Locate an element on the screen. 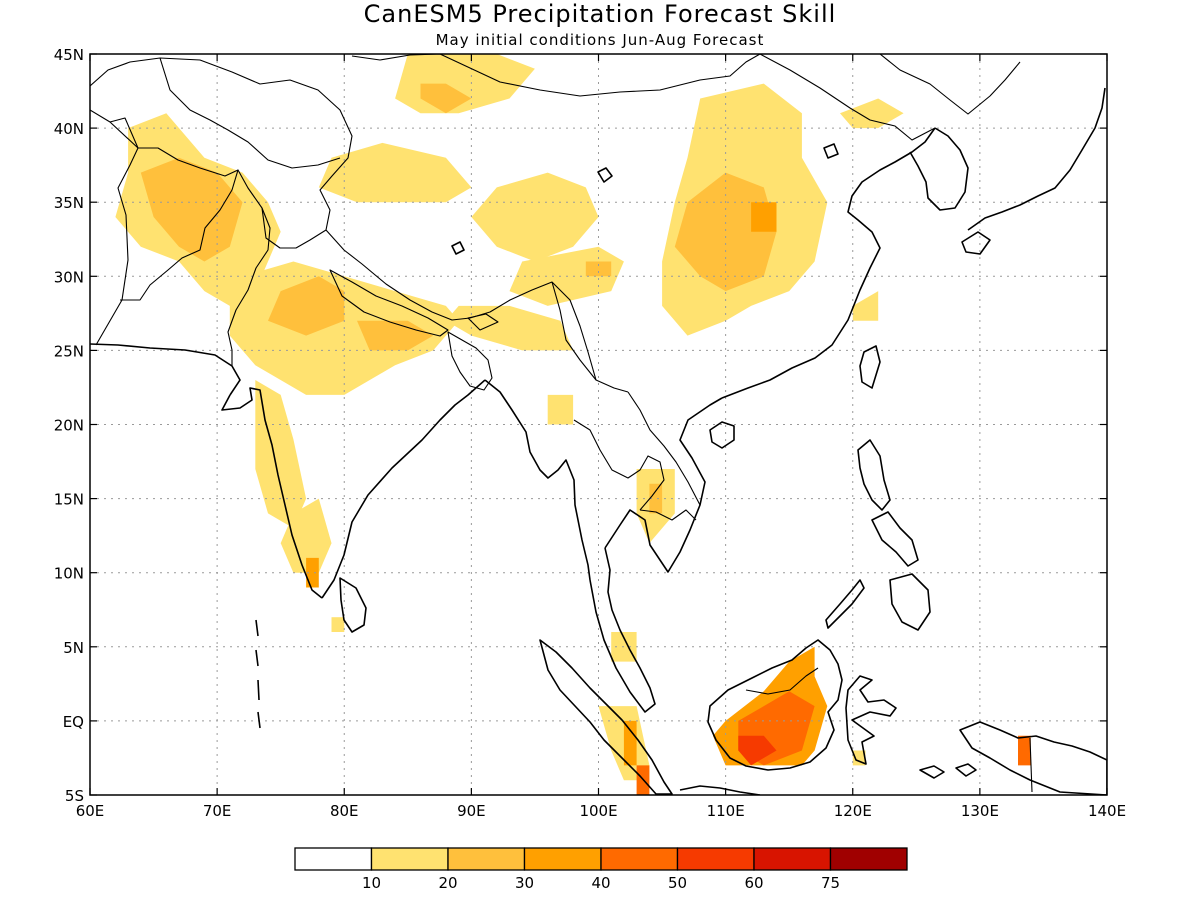 This screenshot has width=1200, height=900. lon-tick-label: 90E is located at coordinates (471, 811).